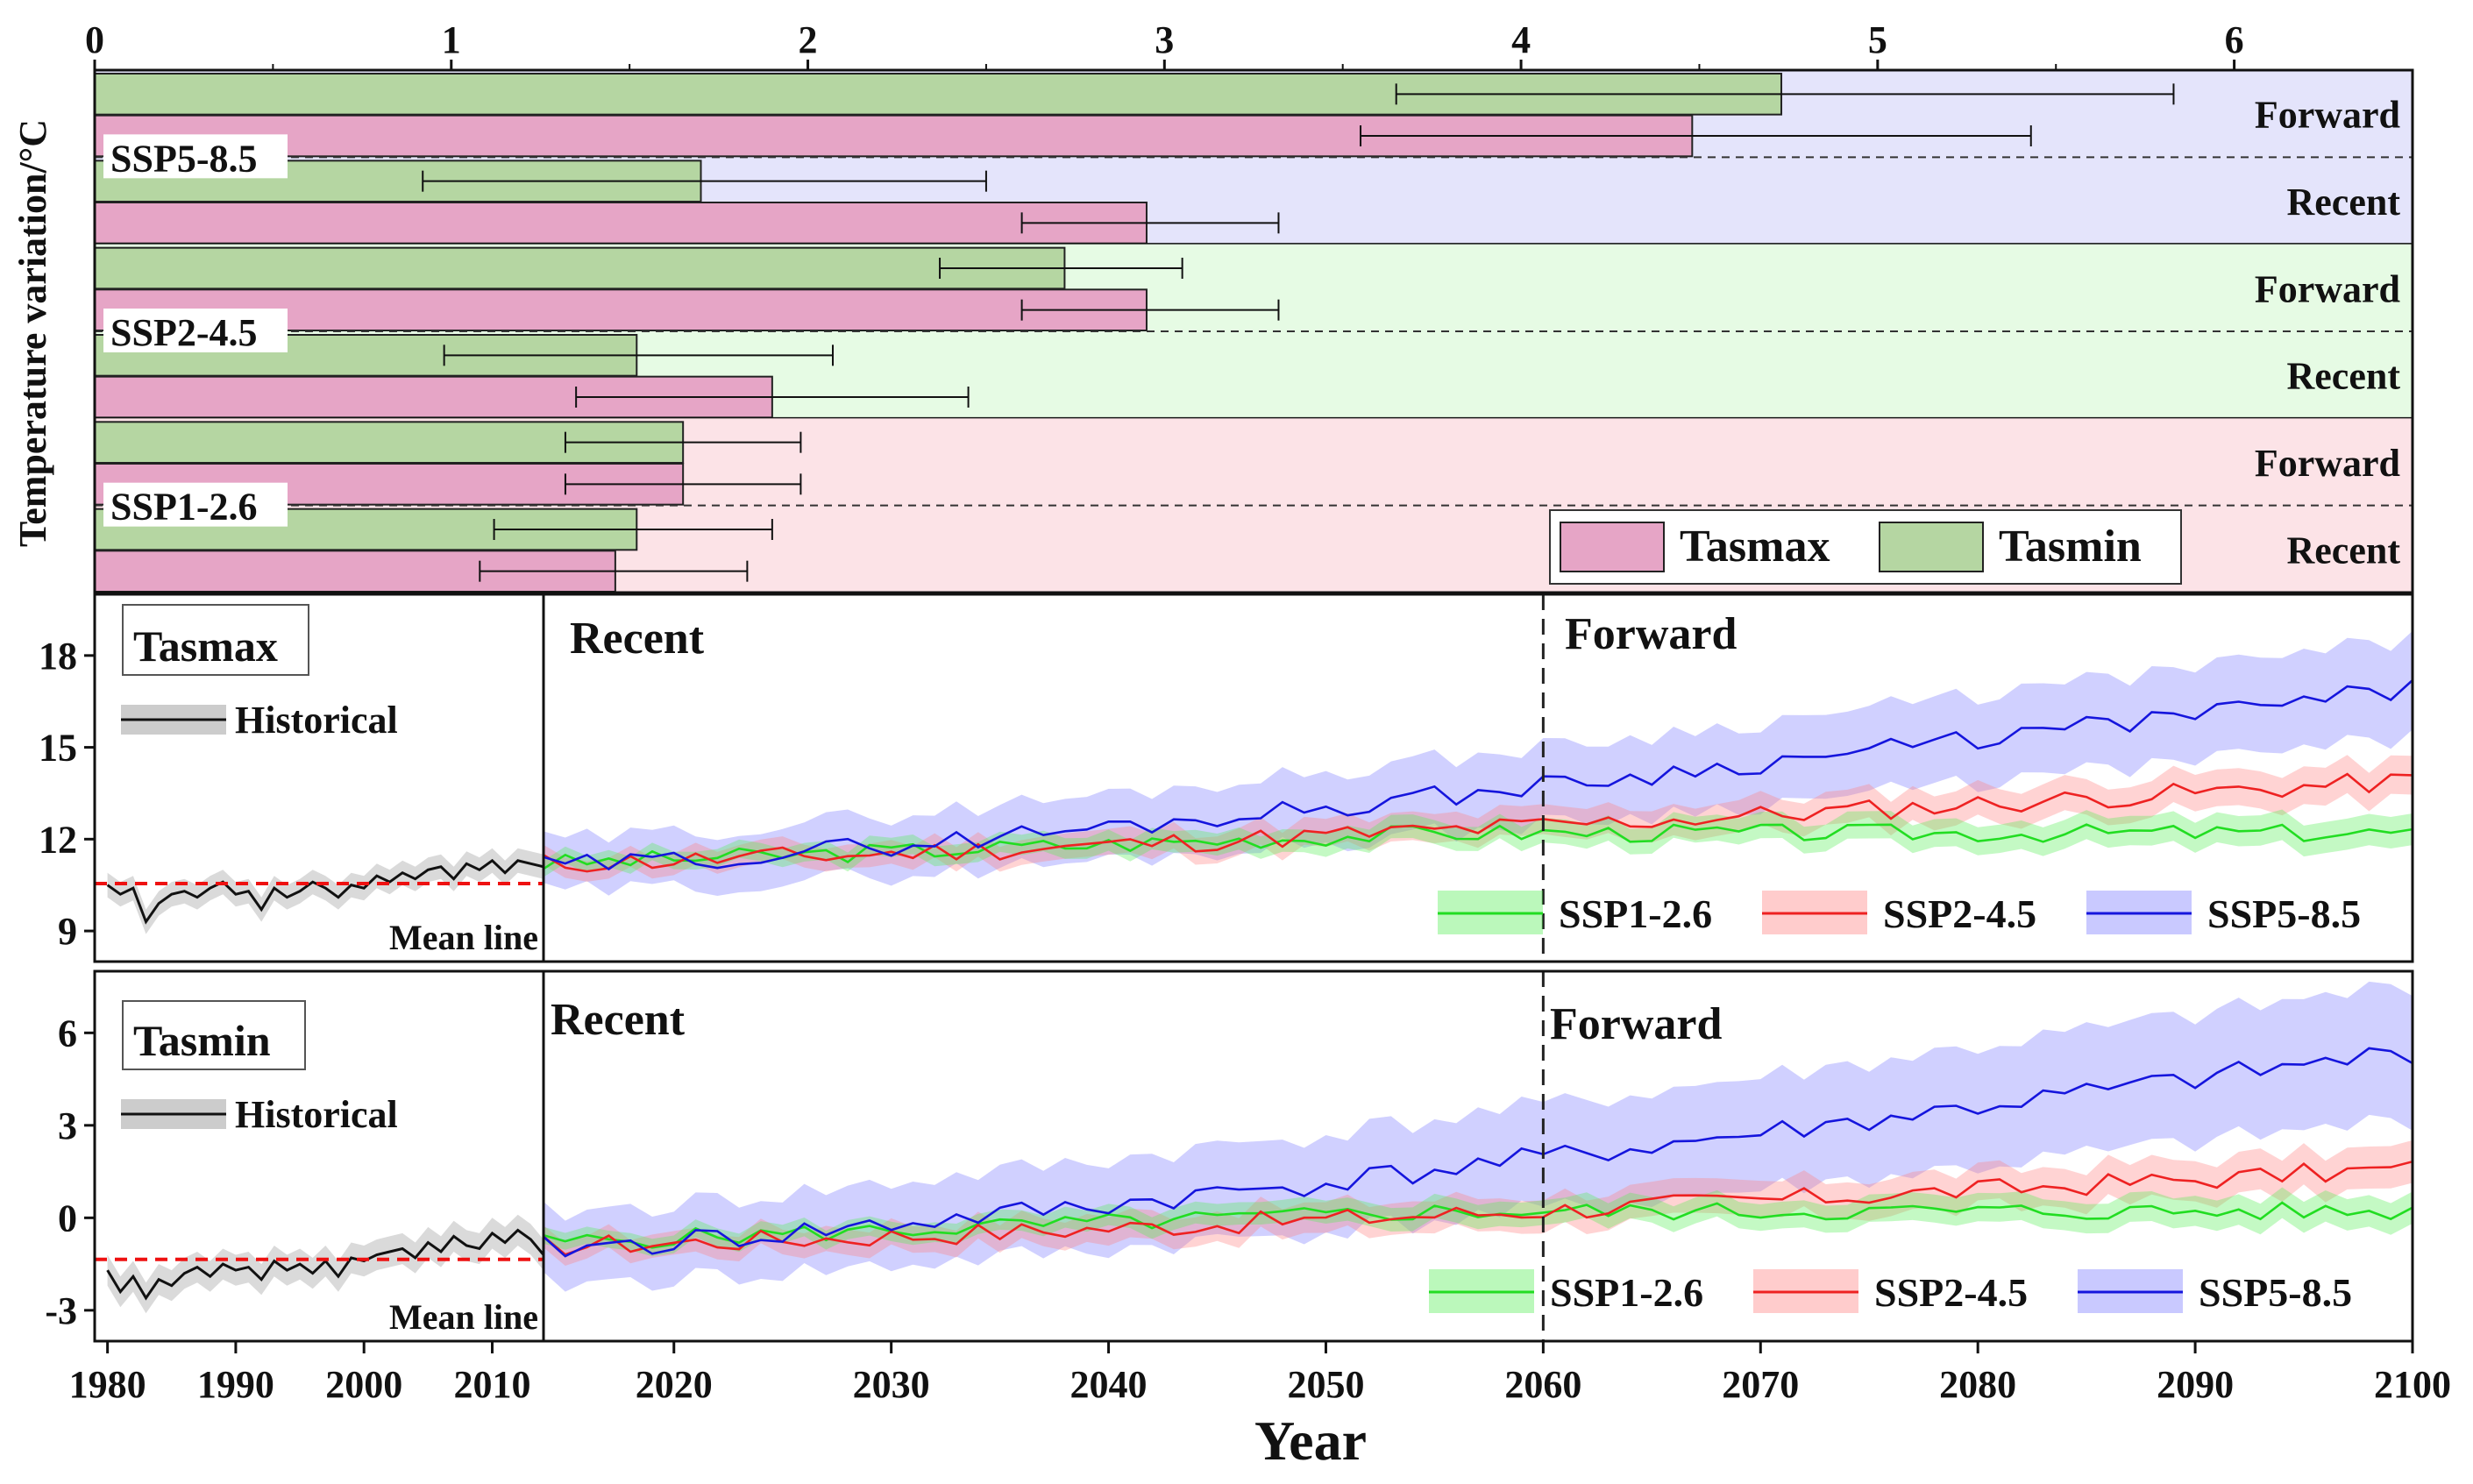  I want to click on x-tick-label-2020: 2020, so click(674, 1384).